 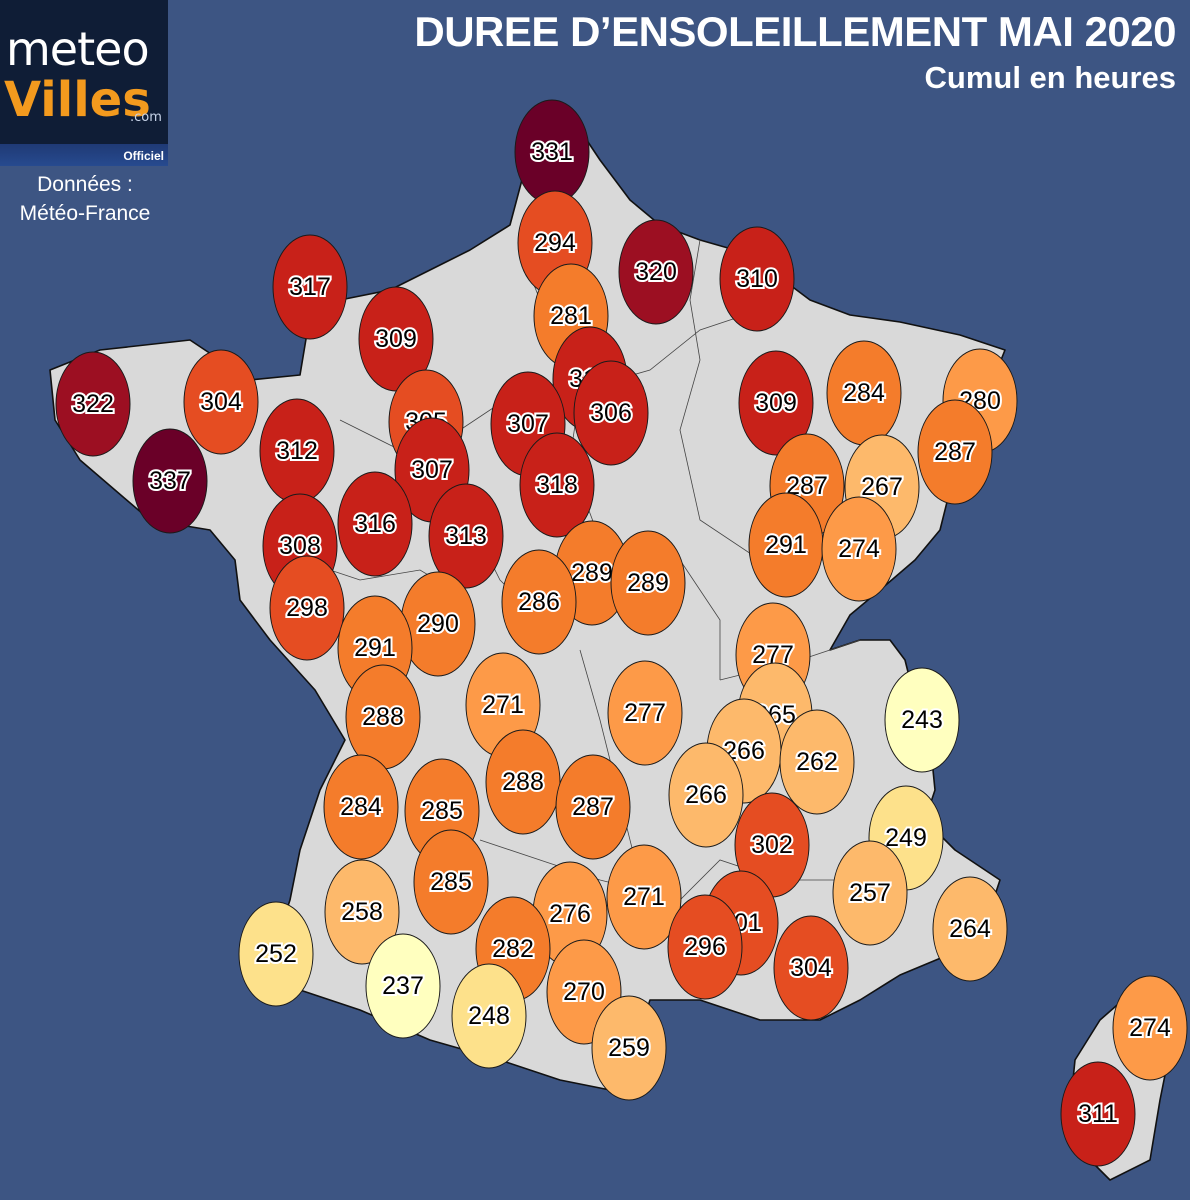 I want to click on station-value: 267, so click(x=882, y=487).